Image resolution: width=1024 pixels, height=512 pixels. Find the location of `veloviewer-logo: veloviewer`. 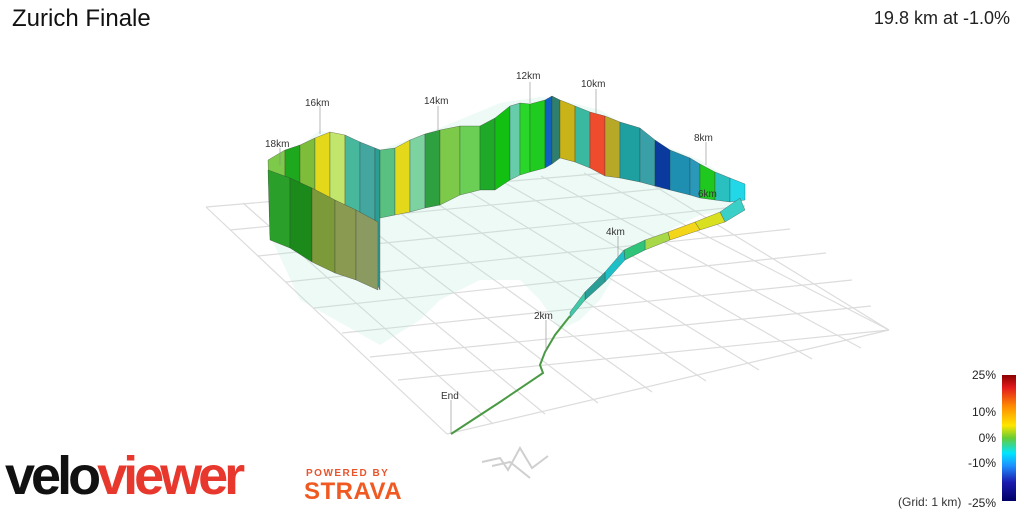

veloviewer-logo: veloviewer is located at coordinates (125, 476).